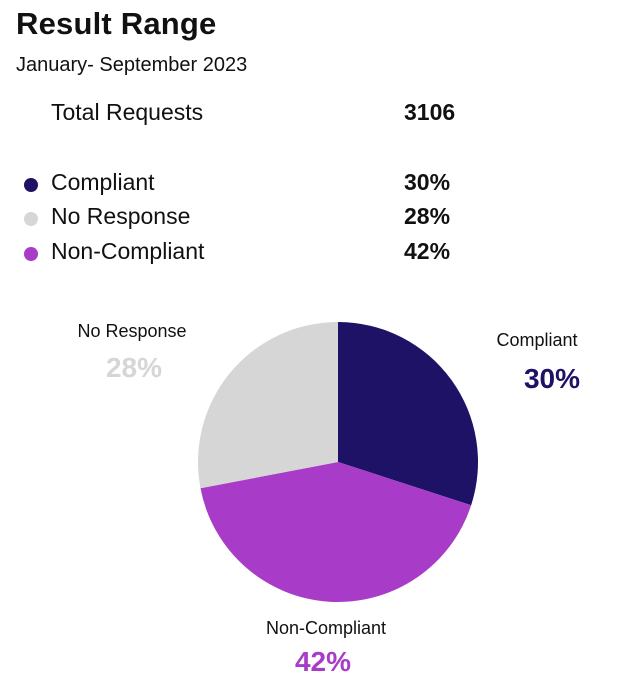 This screenshot has height=684, width=619. Describe the element at coordinates (408, 414) in the screenshot. I see `pie-slice-compliant` at that location.